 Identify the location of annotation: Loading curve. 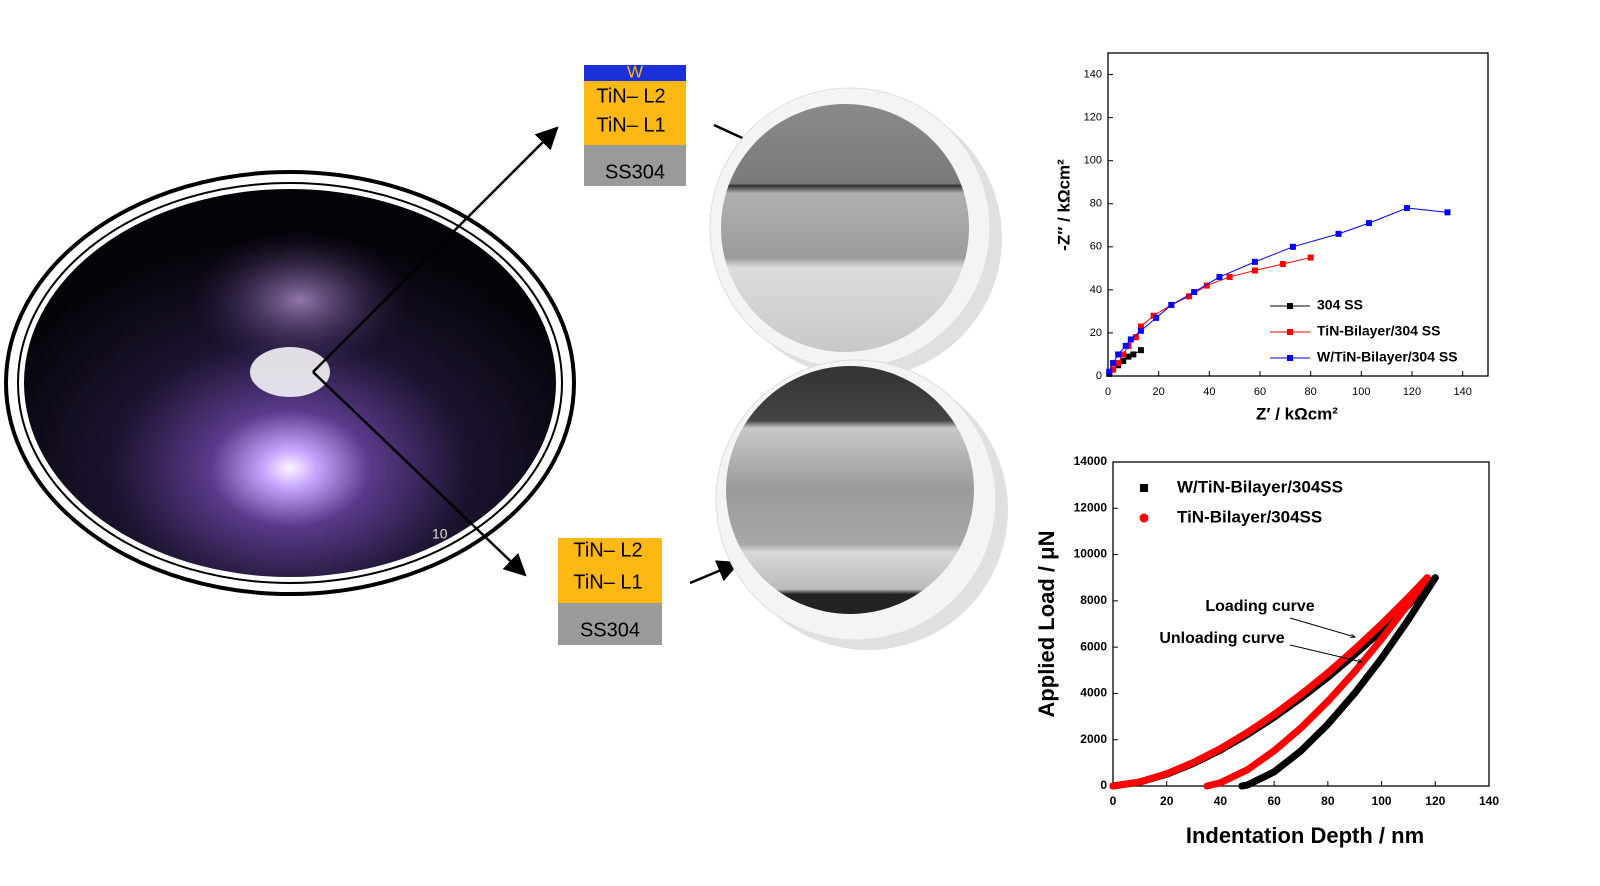
(1259, 606).